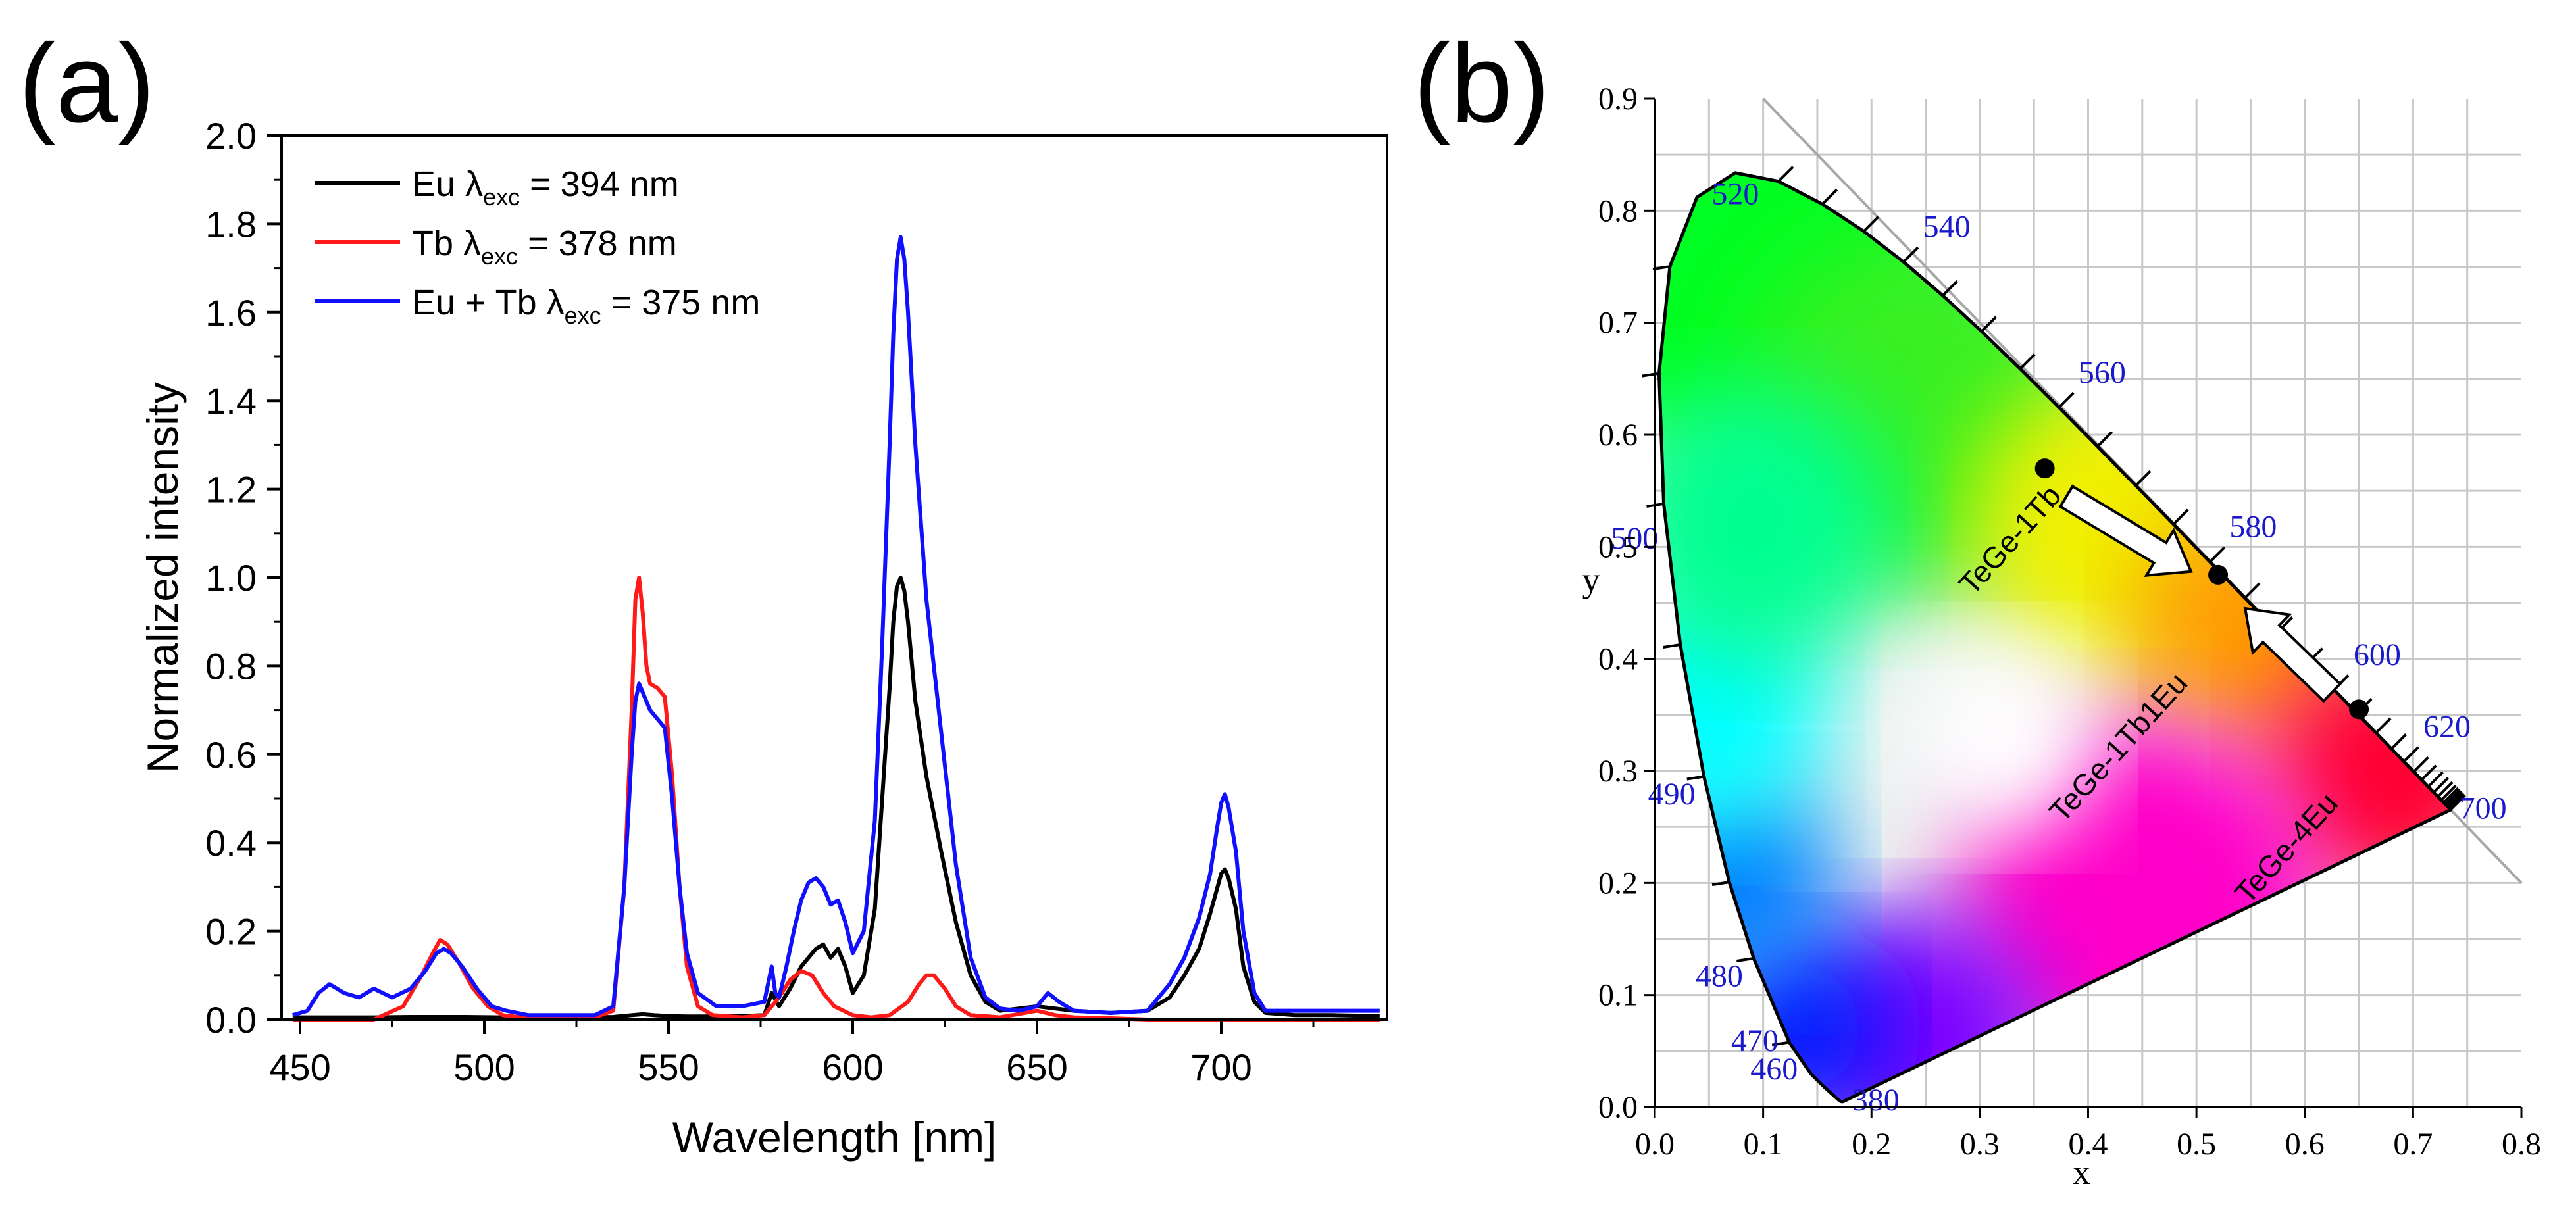  Describe the element at coordinates (231, 224) in the screenshot. I see `y-tick-label: 1.8` at that location.